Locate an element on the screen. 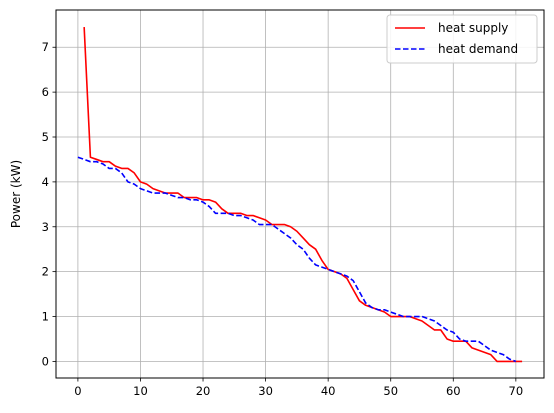 The image size is (554, 413). x-tick-label: 10 is located at coordinates (140, 391).